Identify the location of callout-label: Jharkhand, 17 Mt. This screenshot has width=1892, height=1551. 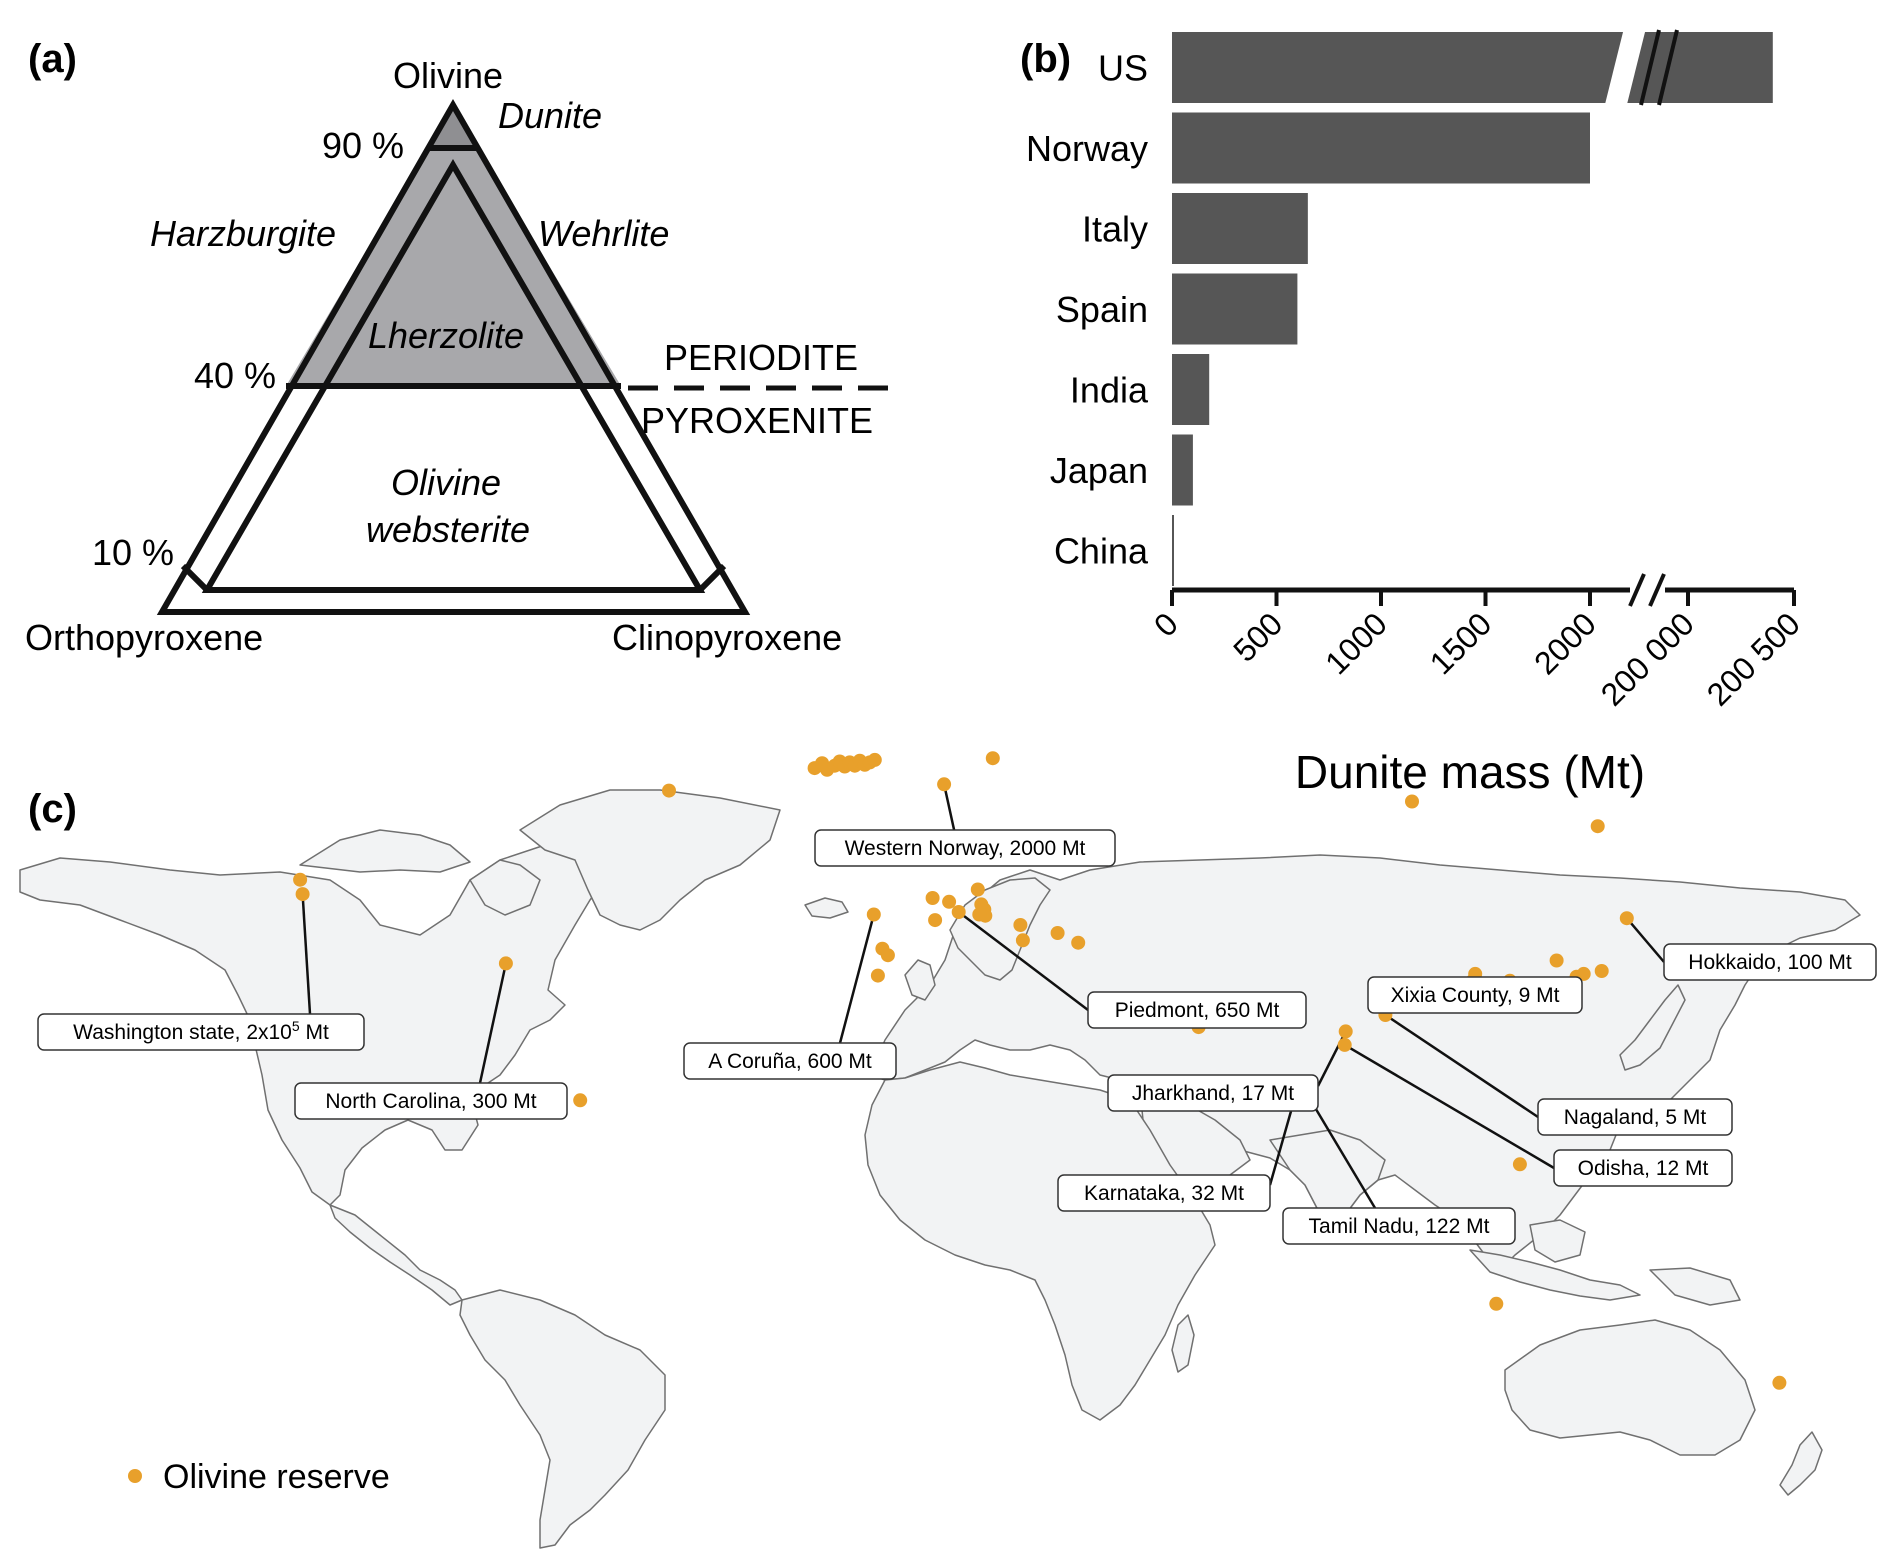
(1213, 1093).